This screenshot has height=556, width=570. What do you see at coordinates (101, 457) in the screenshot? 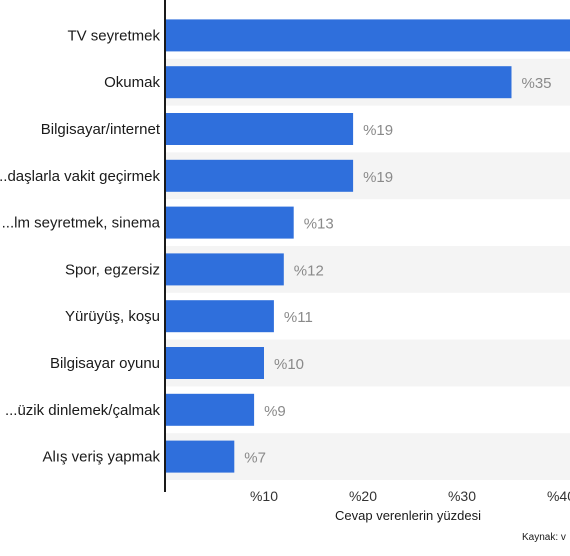
I see `category-label: Alış veriş yapmak` at bounding box center [101, 457].